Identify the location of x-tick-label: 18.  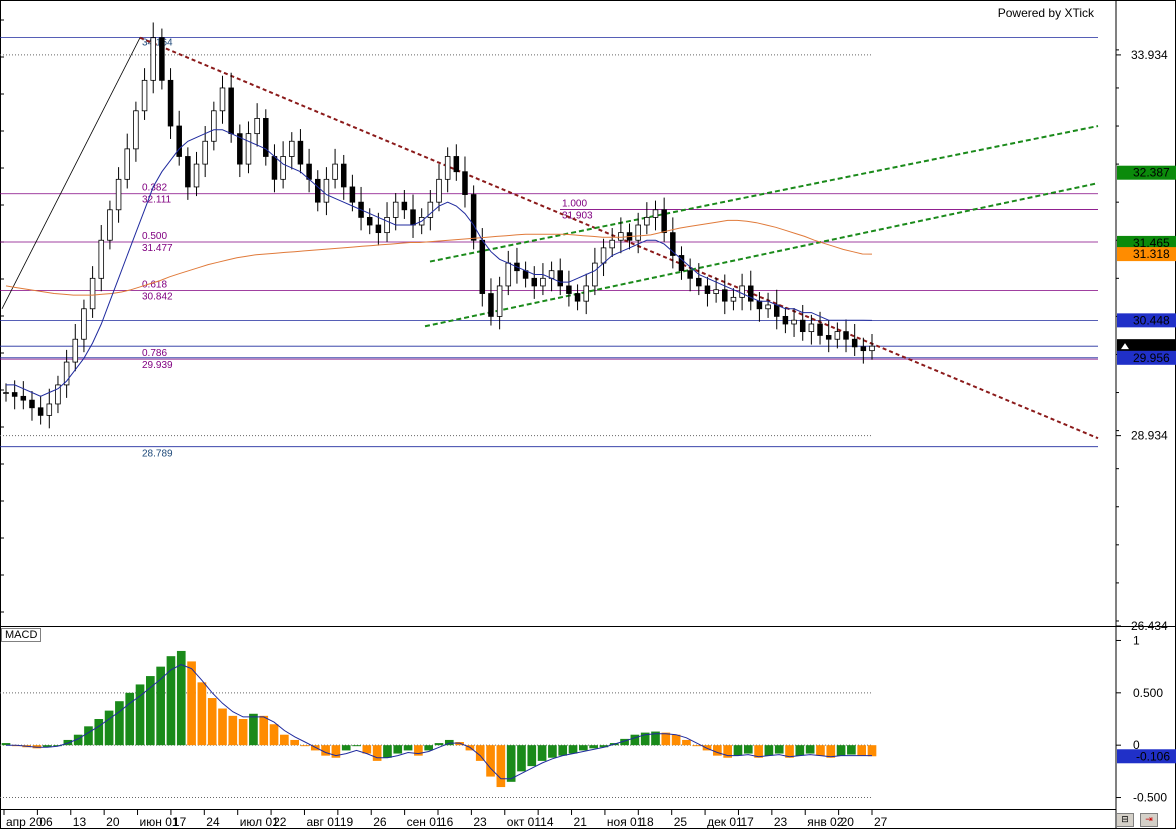
(647, 822).